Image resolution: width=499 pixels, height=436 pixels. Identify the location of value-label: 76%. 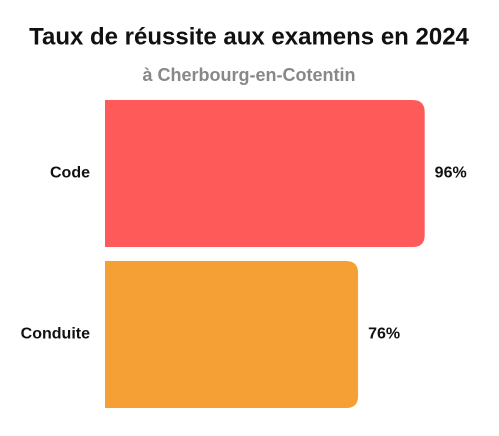
(384, 334).